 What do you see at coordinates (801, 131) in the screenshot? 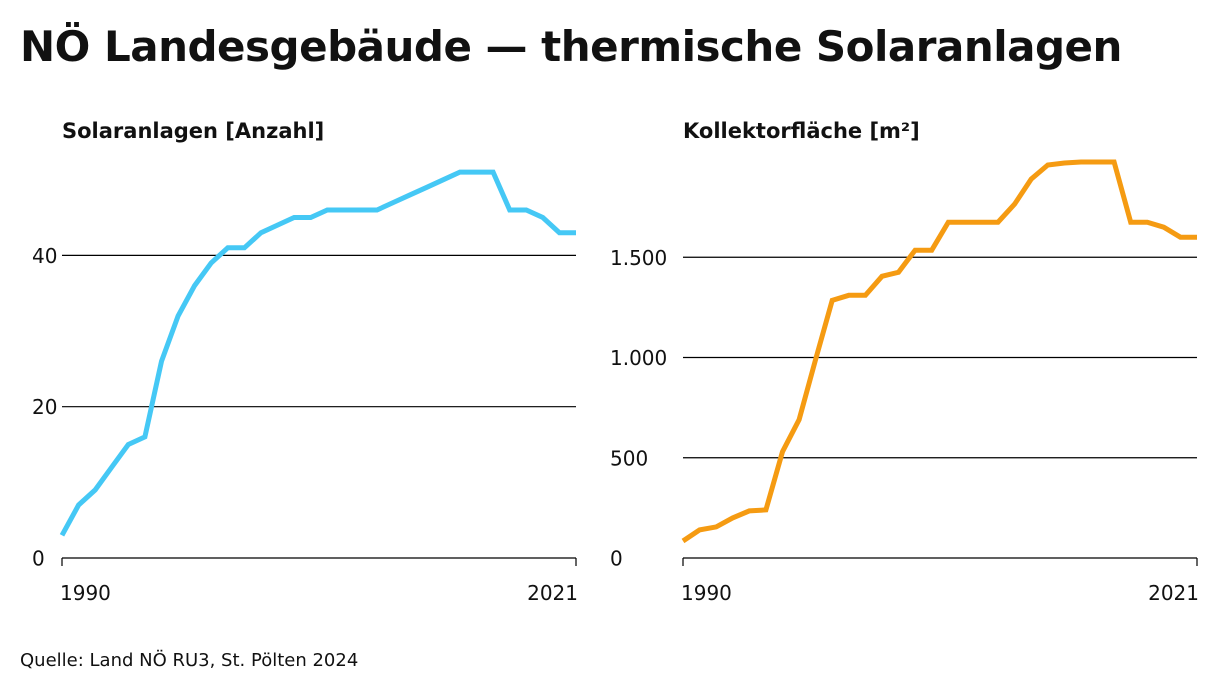
I see `chart-title: Kollektorfläche [m²]` at bounding box center [801, 131].